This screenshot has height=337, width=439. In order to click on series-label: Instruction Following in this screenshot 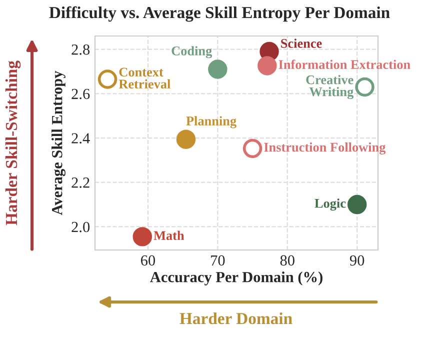, I will do `click(325, 148)`.